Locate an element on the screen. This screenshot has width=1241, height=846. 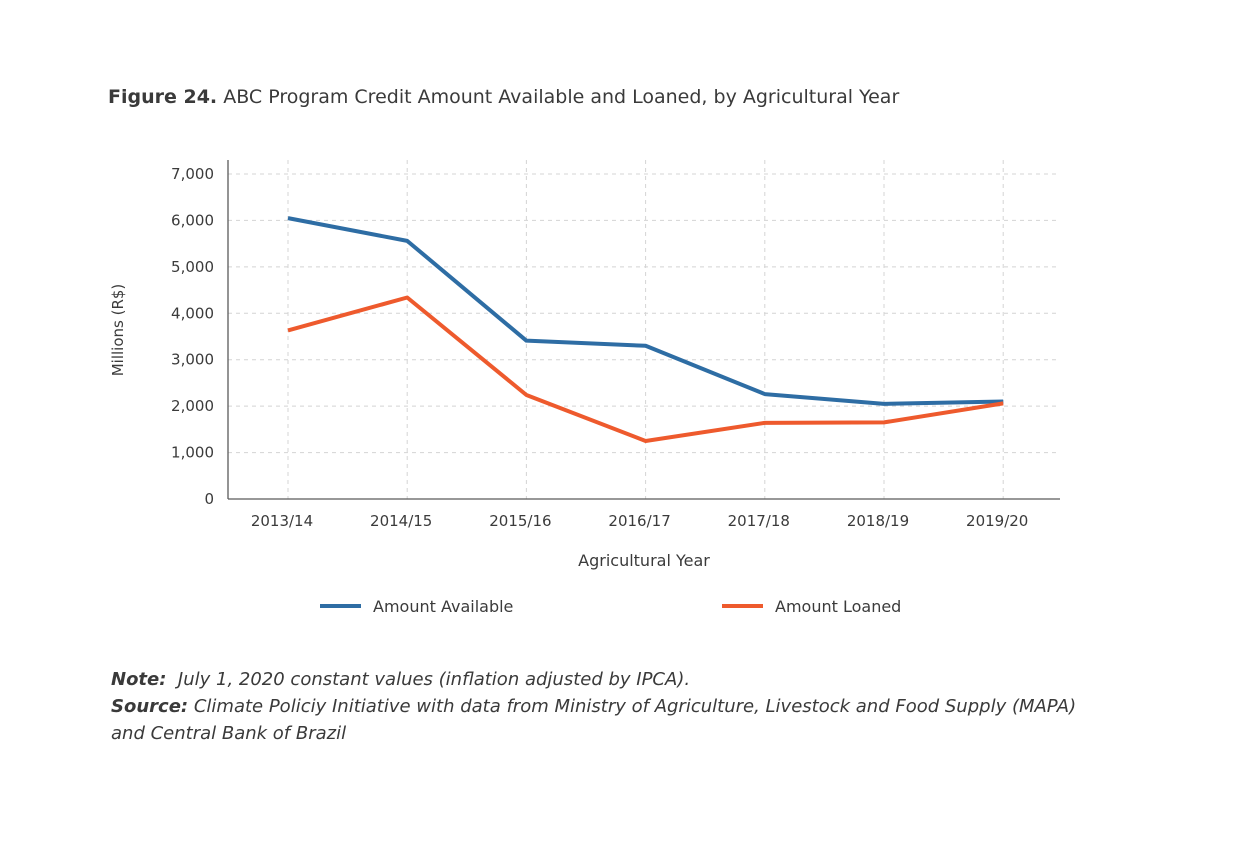
x-tick-label: 2013/14 is located at coordinates (282, 521).